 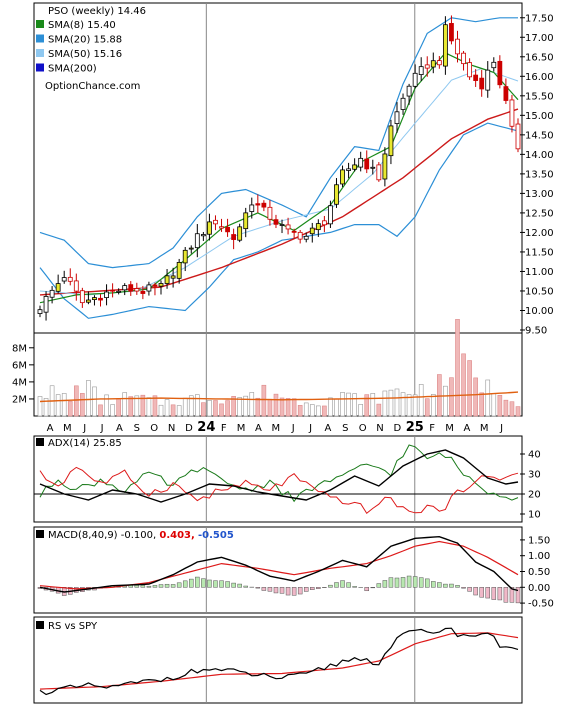 I want to click on adx-label: ADX(14) 25.85, so click(x=85, y=443).